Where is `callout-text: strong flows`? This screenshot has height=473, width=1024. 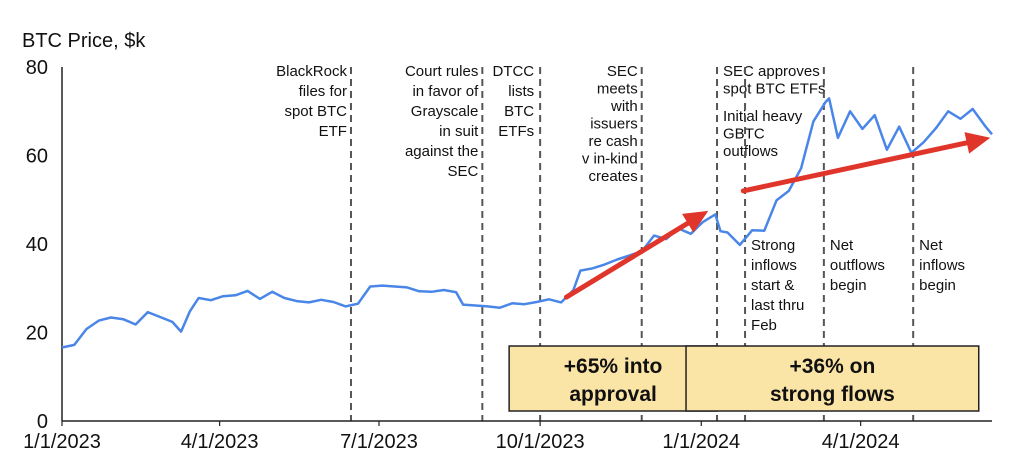
callout-text: strong flows is located at coordinates (832, 394).